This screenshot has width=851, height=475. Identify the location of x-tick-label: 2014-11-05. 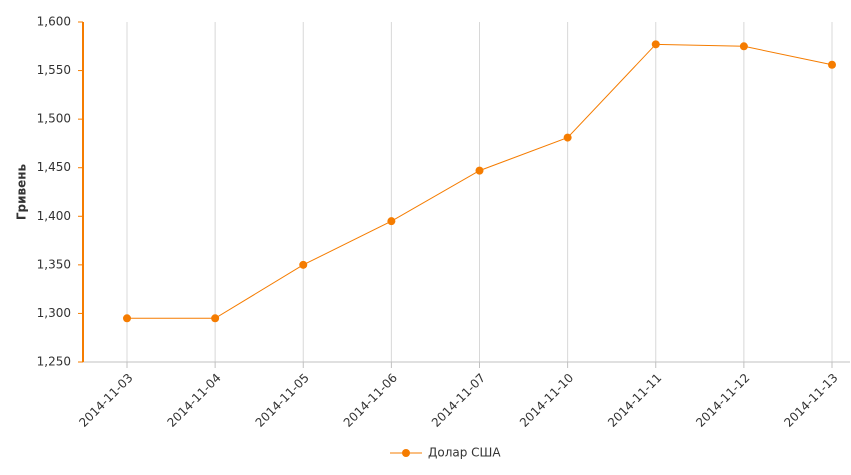
(282, 400).